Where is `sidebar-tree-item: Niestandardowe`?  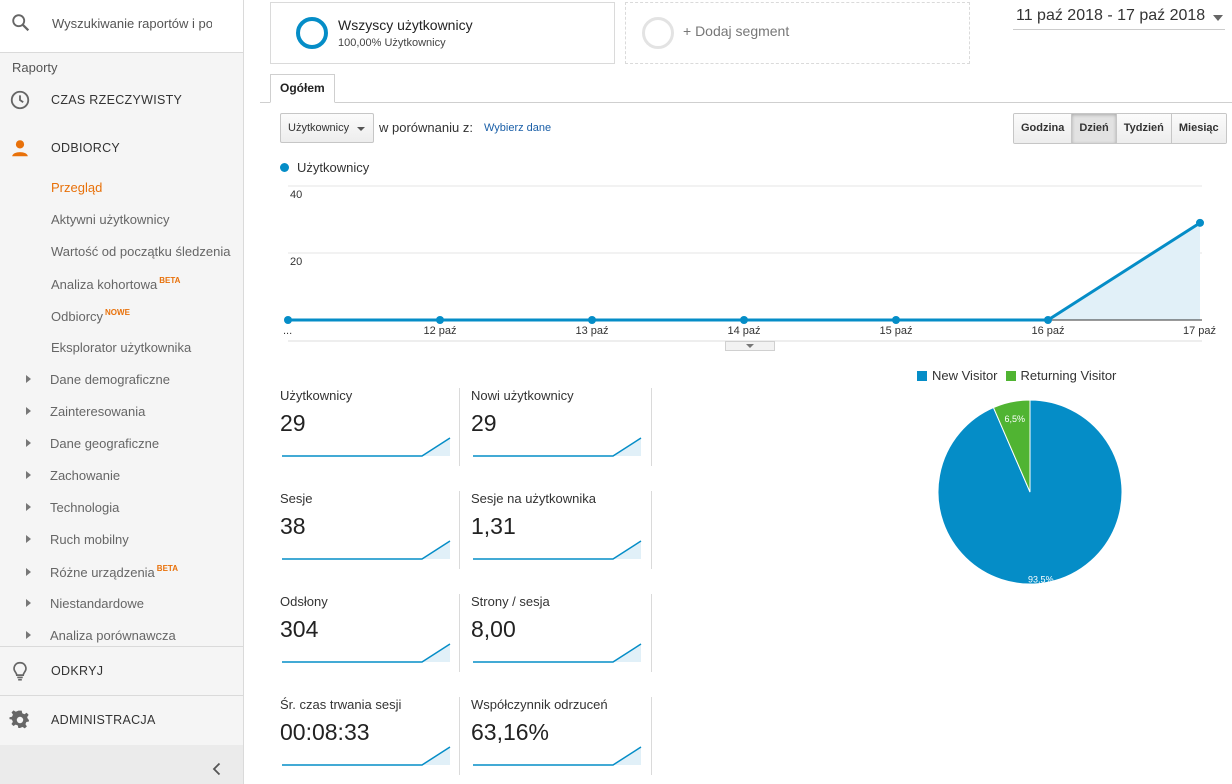 sidebar-tree-item: Niestandardowe is located at coordinates (85, 603).